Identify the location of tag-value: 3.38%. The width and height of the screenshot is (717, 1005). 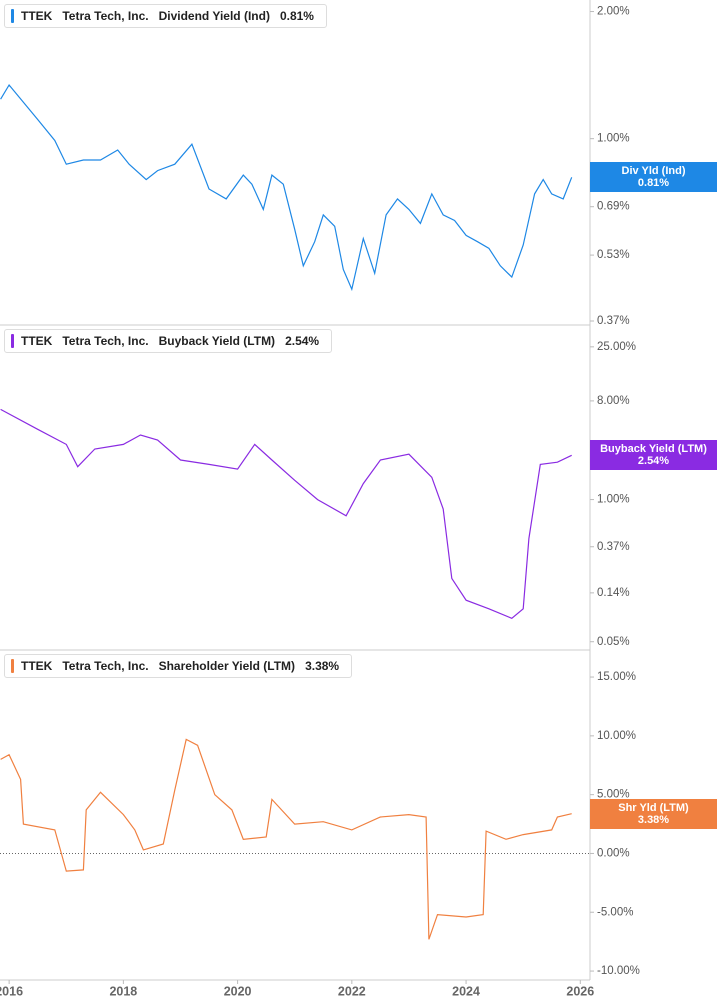
(653, 819).